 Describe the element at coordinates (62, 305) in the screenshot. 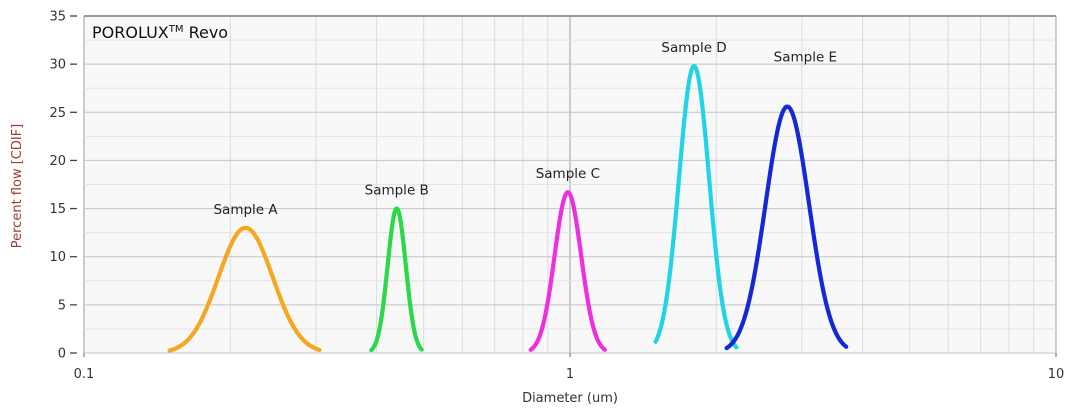

I see `y-tick-label: 5` at that location.